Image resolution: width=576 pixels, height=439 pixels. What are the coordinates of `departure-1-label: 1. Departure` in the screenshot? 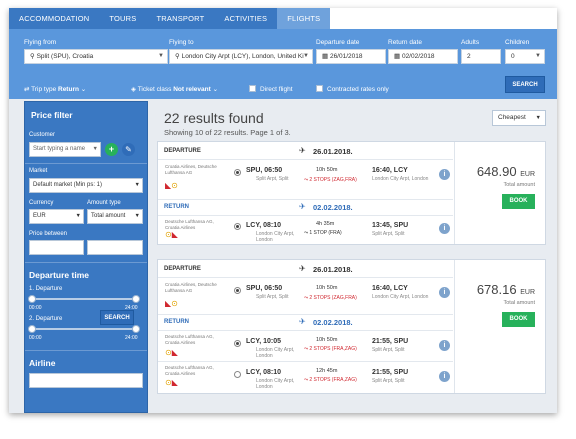 It's located at (46, 289).